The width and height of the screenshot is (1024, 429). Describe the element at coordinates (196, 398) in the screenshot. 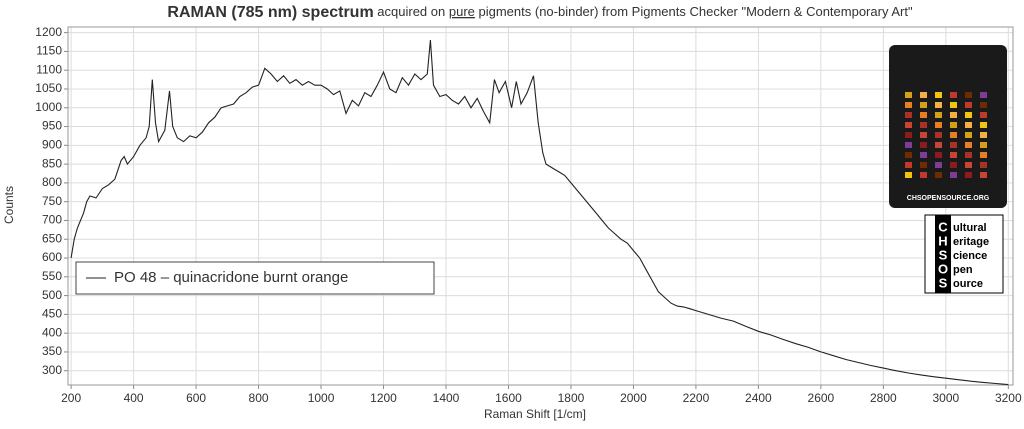

I see `x-tick-label: 600` at that location.